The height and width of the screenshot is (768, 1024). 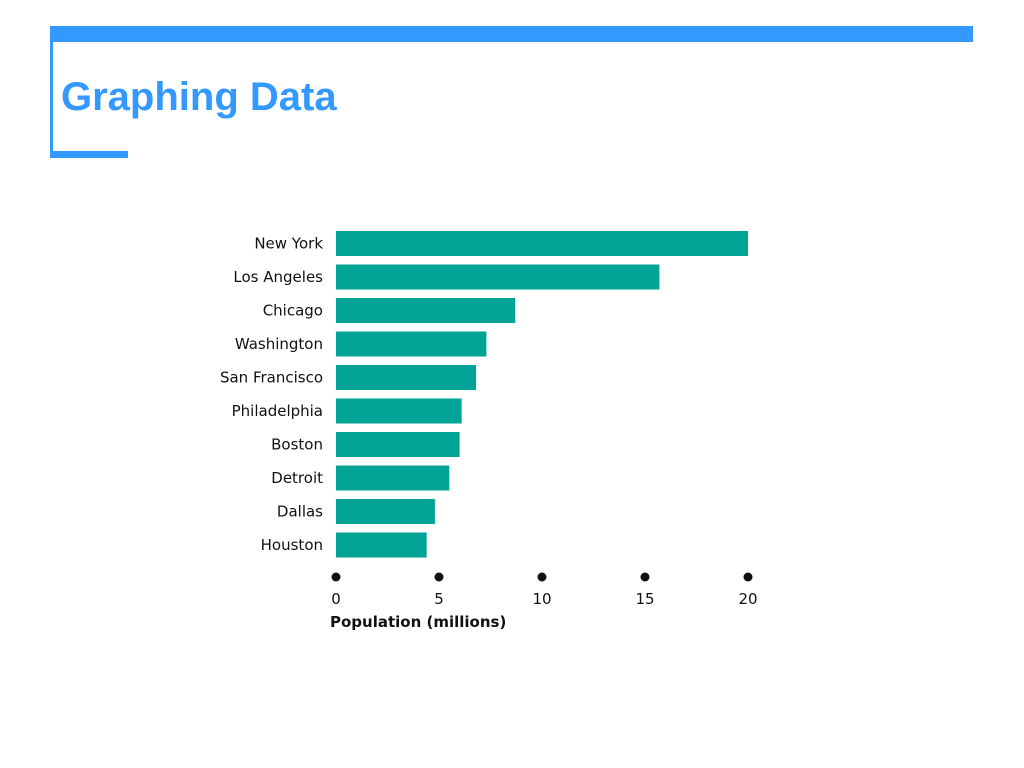 I want to click on bar-los-angeles, so click(x=498, y=277).